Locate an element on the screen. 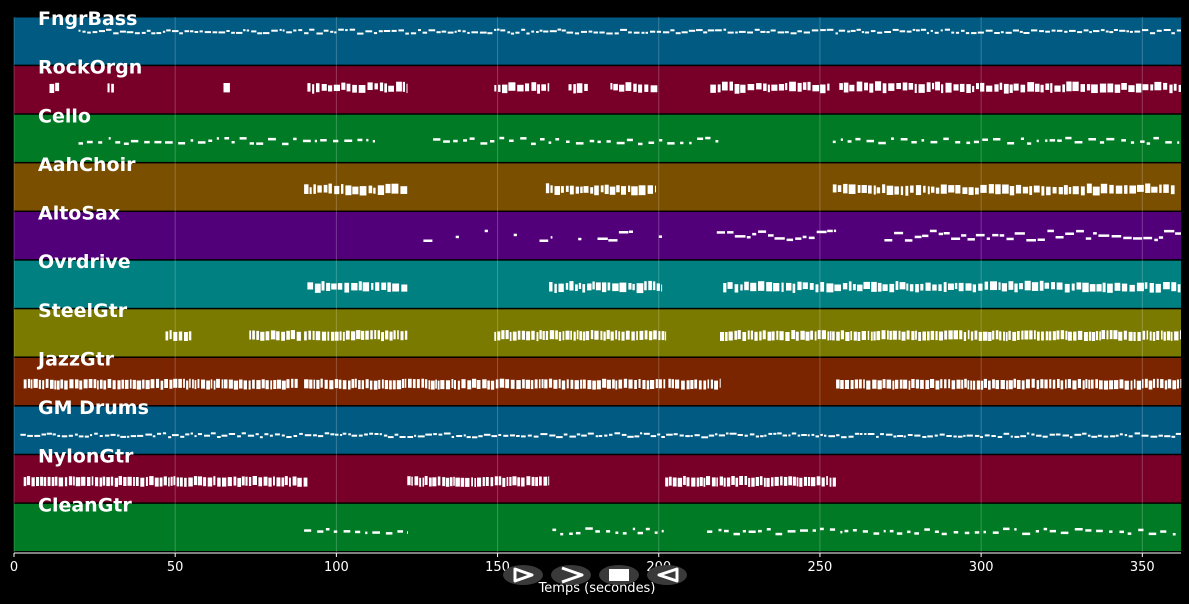 This screenshot has width=1189, height=604. play-button is located at coordinates (523, 575).